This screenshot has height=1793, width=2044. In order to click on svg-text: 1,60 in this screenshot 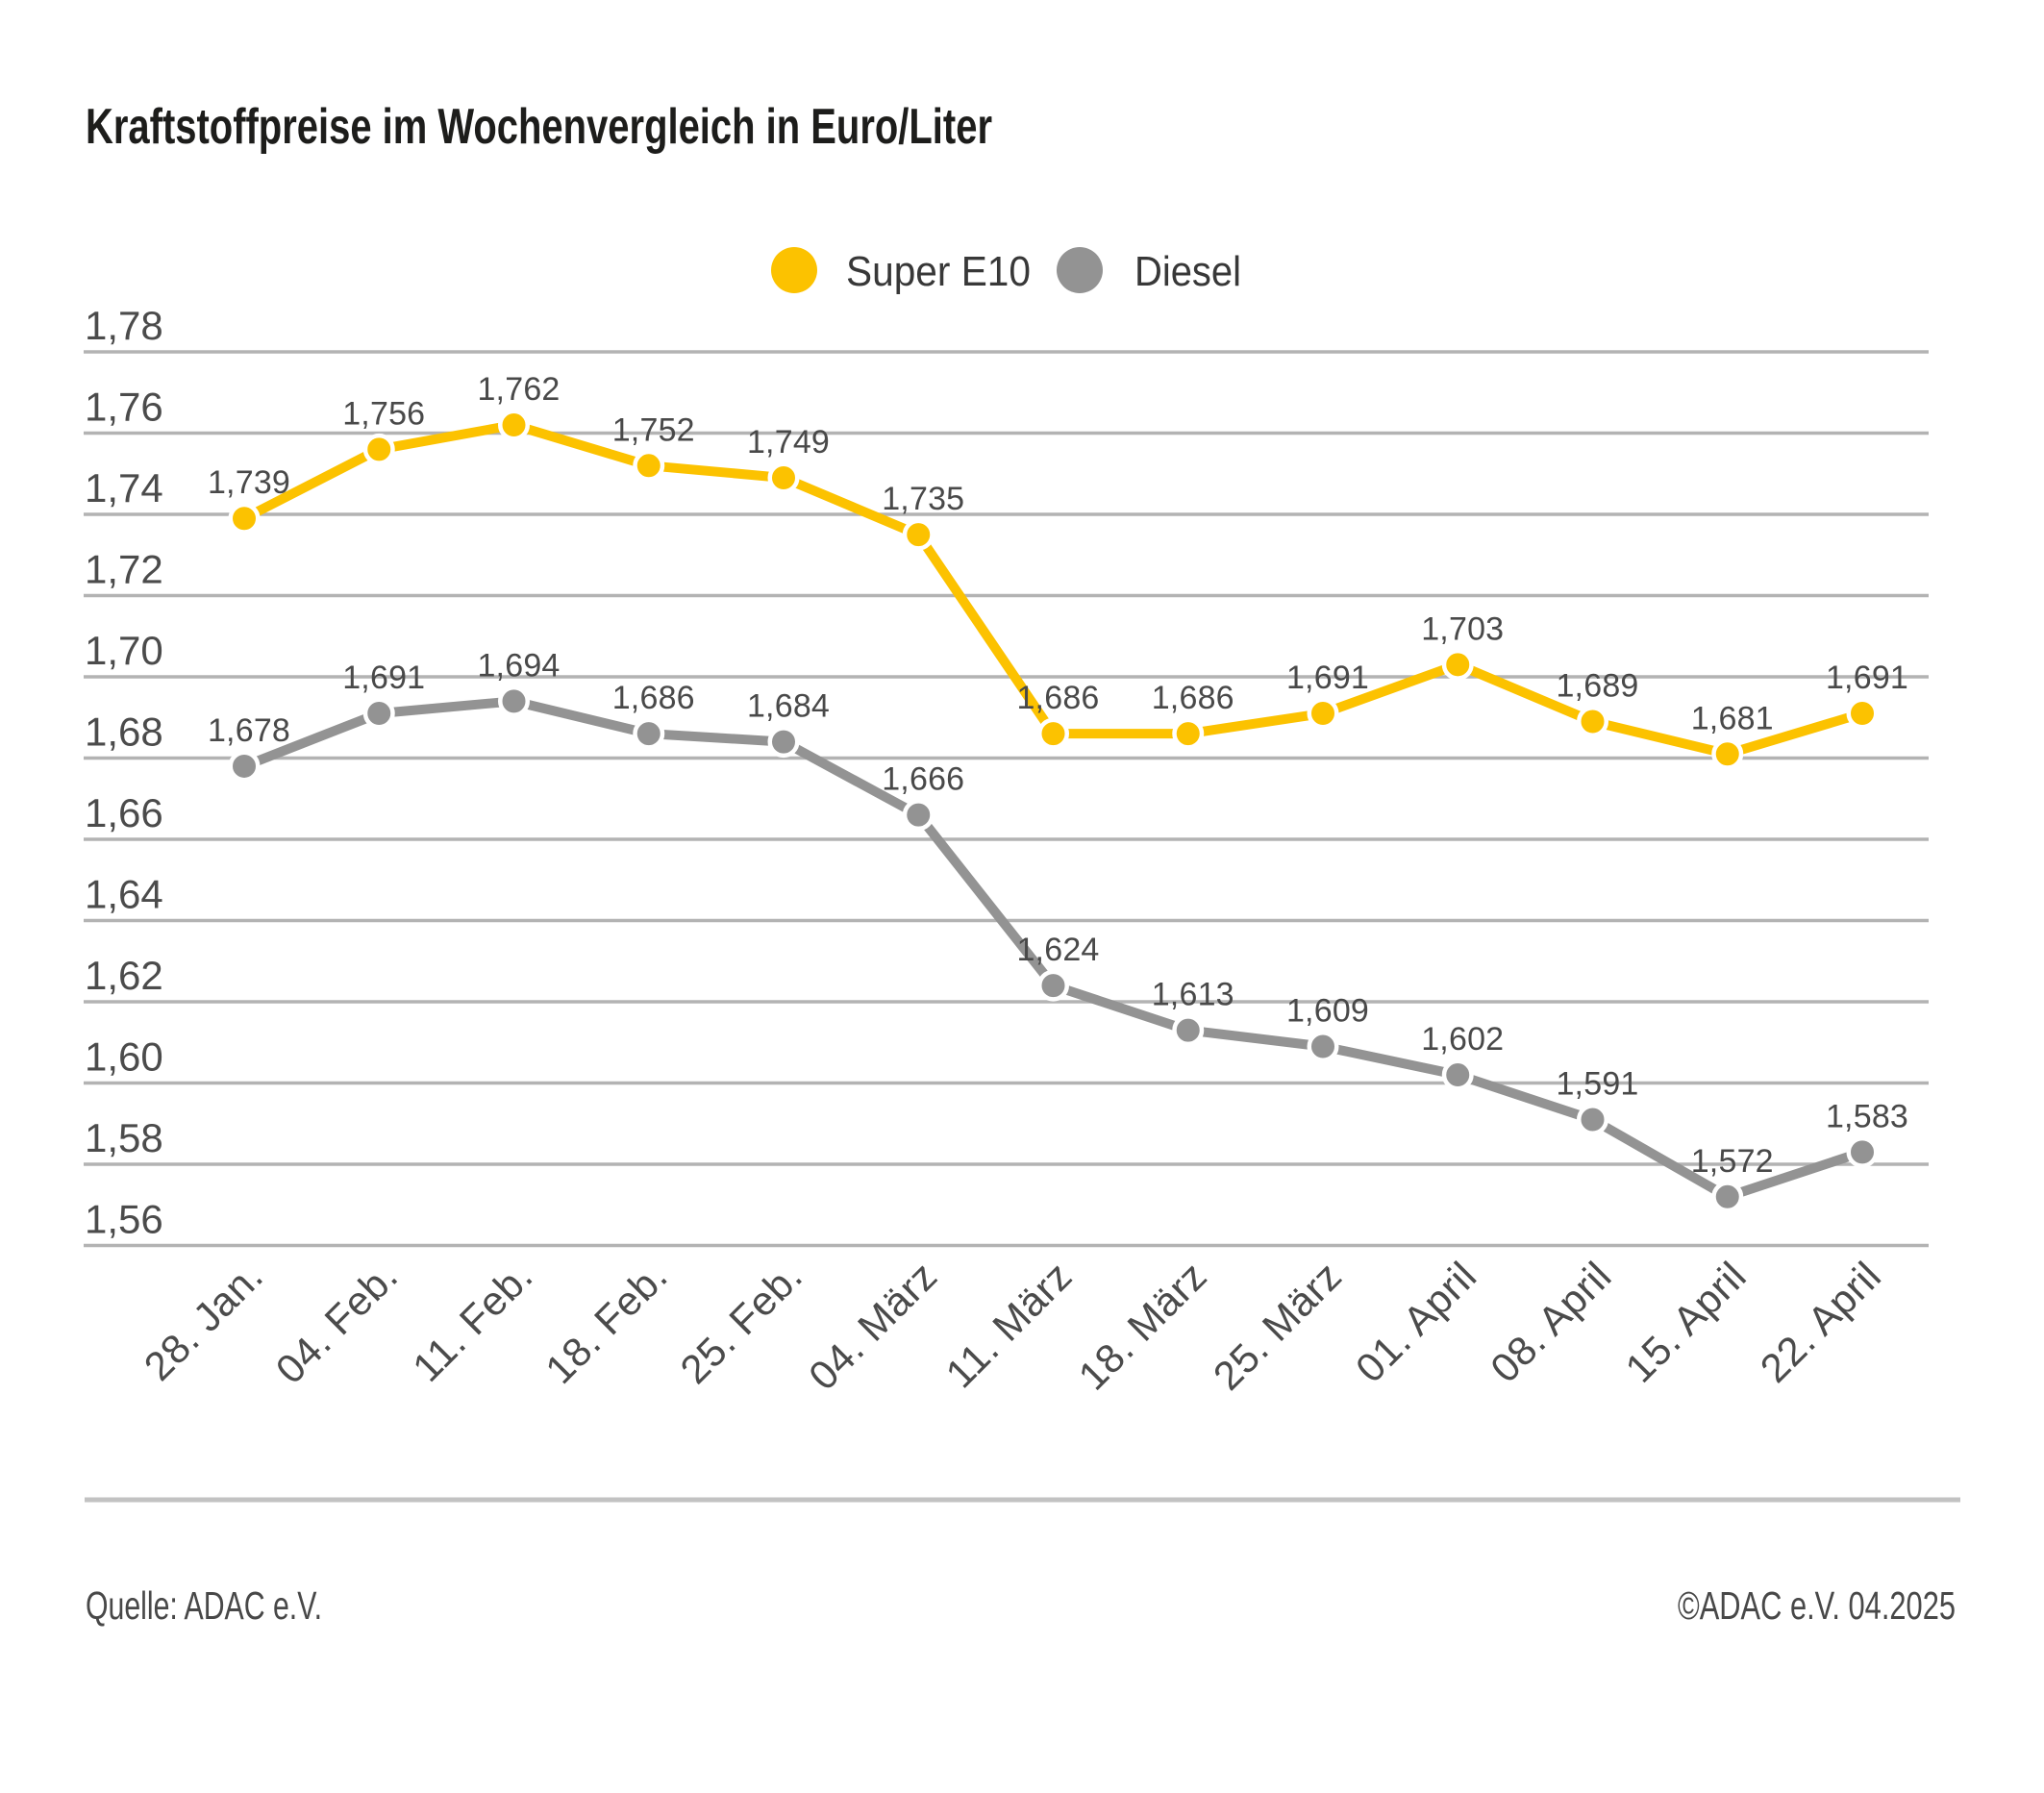, I will do `click(124, 1057)`.